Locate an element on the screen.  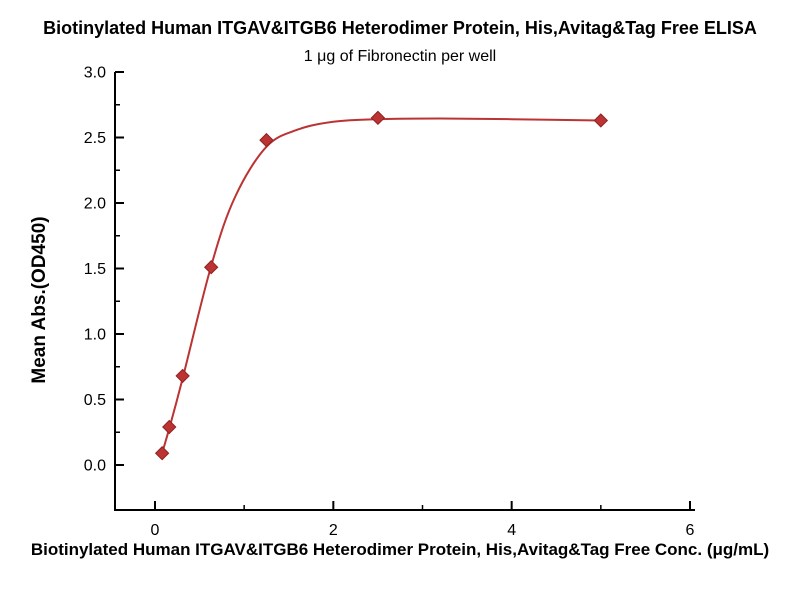
y-tick-label: 0.5 is located at coordinates (95, 400).